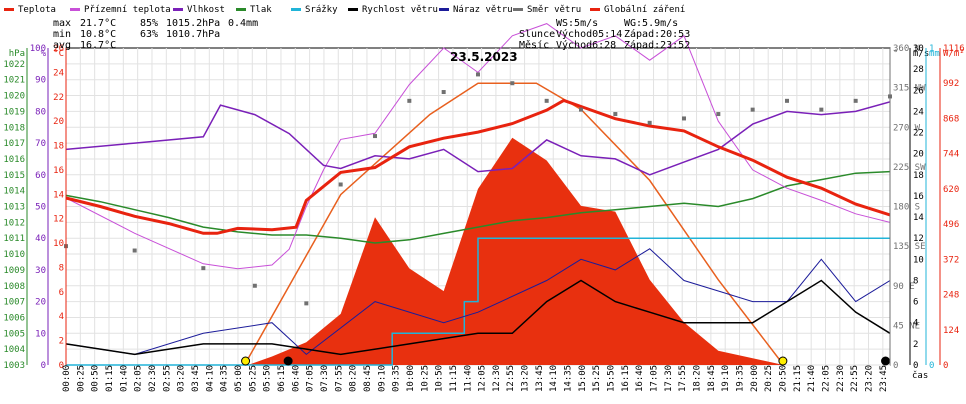 The image size is (966, 404). I want to click on pressure-axis-tick: 1020, so click(14, 97).